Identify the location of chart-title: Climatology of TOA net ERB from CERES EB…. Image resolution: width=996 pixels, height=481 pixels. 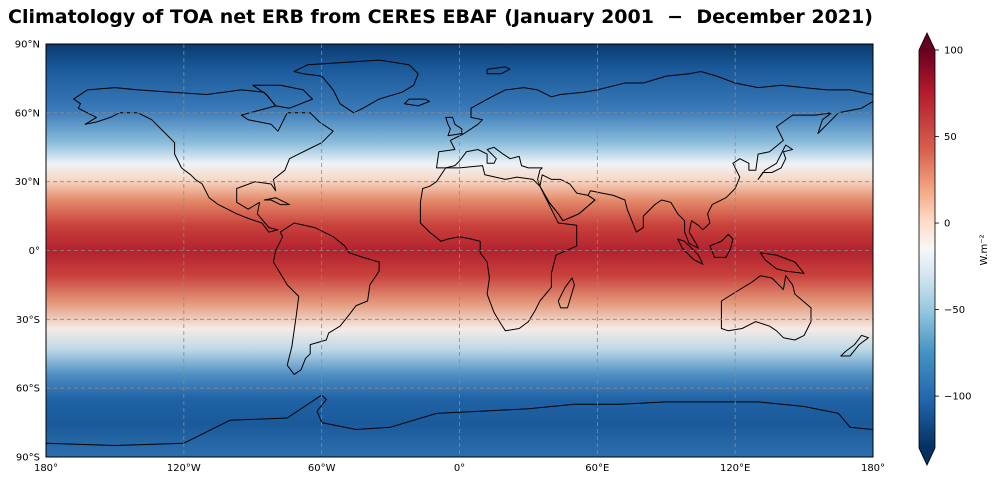
(440, 17).